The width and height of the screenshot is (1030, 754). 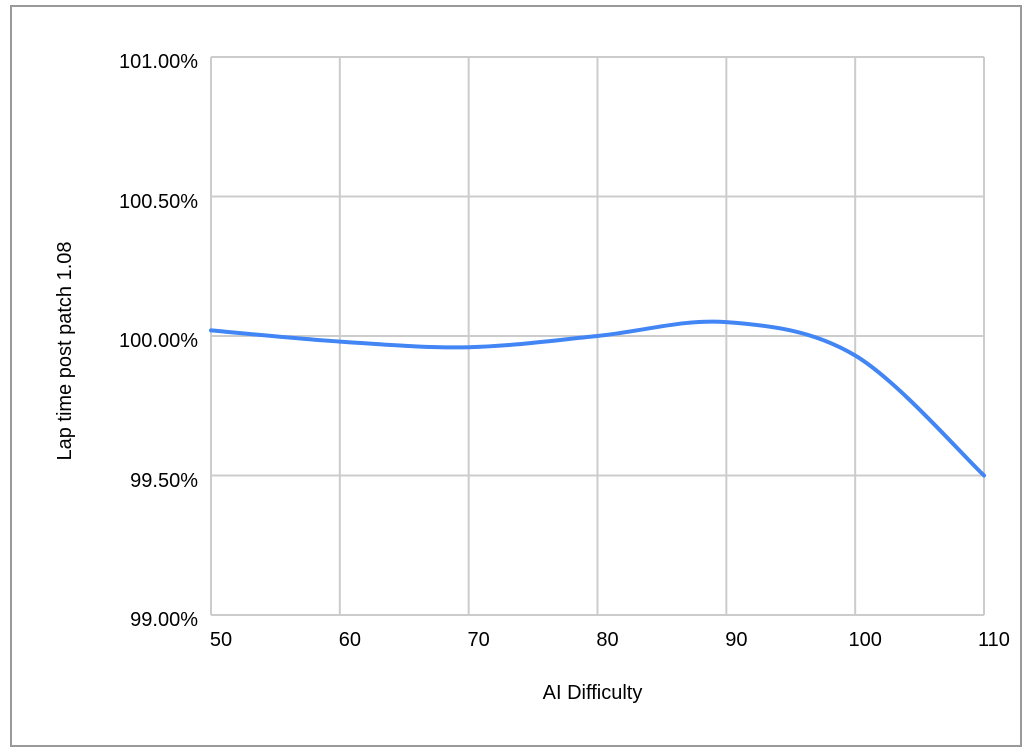 I want to click on y-tick-label: 100.00%, so click(x=158, y=341).